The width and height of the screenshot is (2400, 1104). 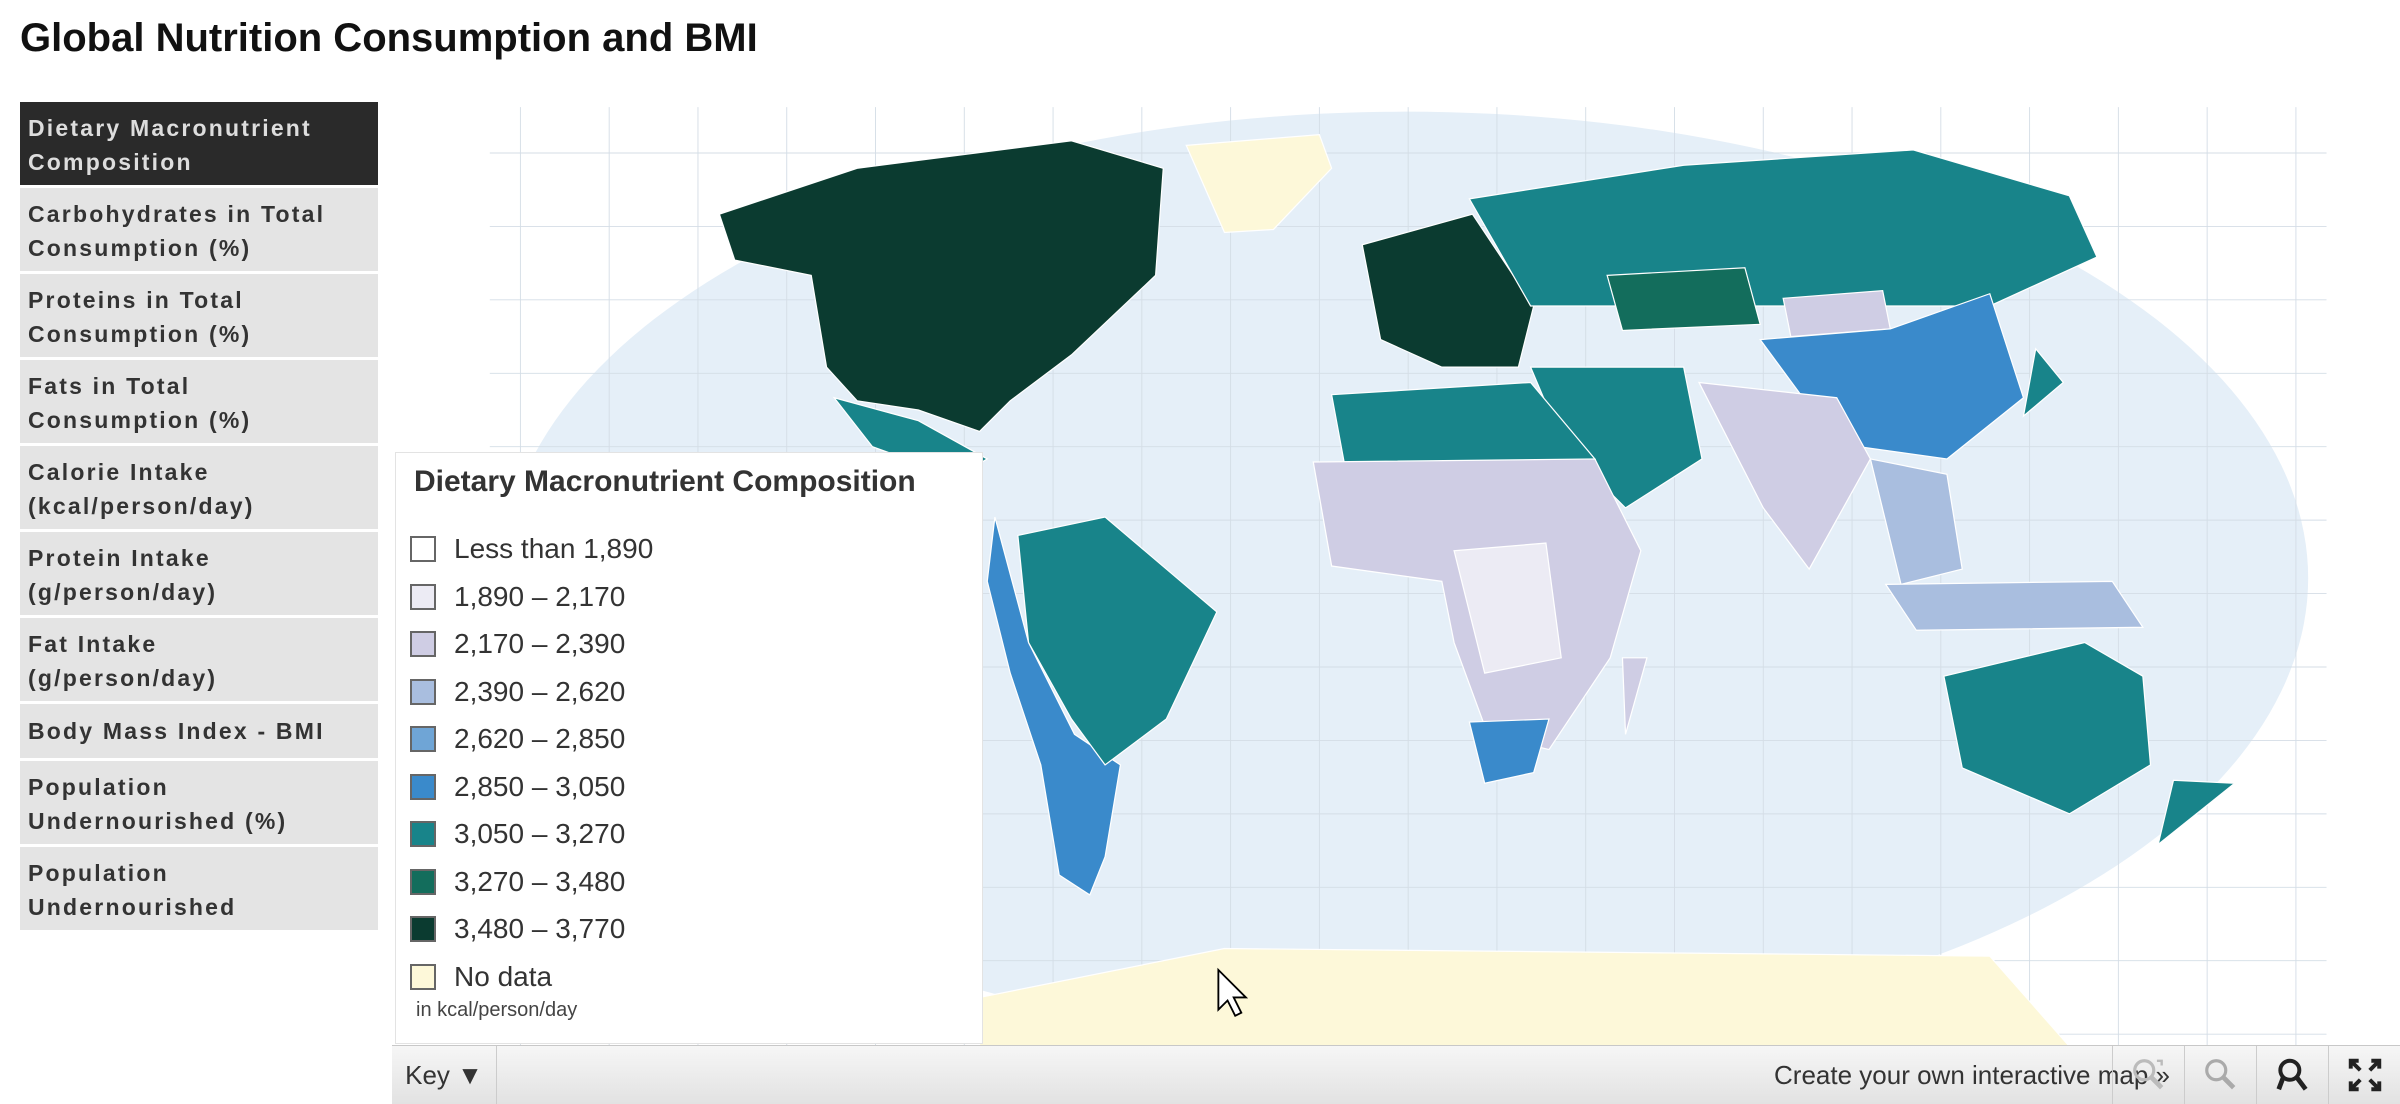 I want to click on sidebar-item: Carbohydrates in Total Consumption (%), so click(x=199, y=229).